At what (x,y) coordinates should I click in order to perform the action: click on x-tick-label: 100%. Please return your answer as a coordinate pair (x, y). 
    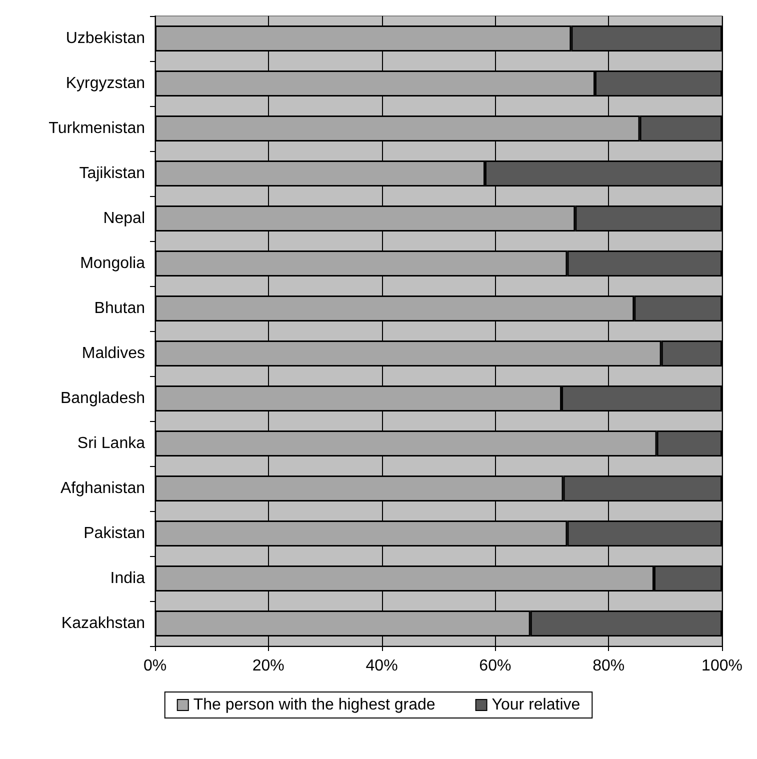
    Looking at the image, I should click on (722, 666).